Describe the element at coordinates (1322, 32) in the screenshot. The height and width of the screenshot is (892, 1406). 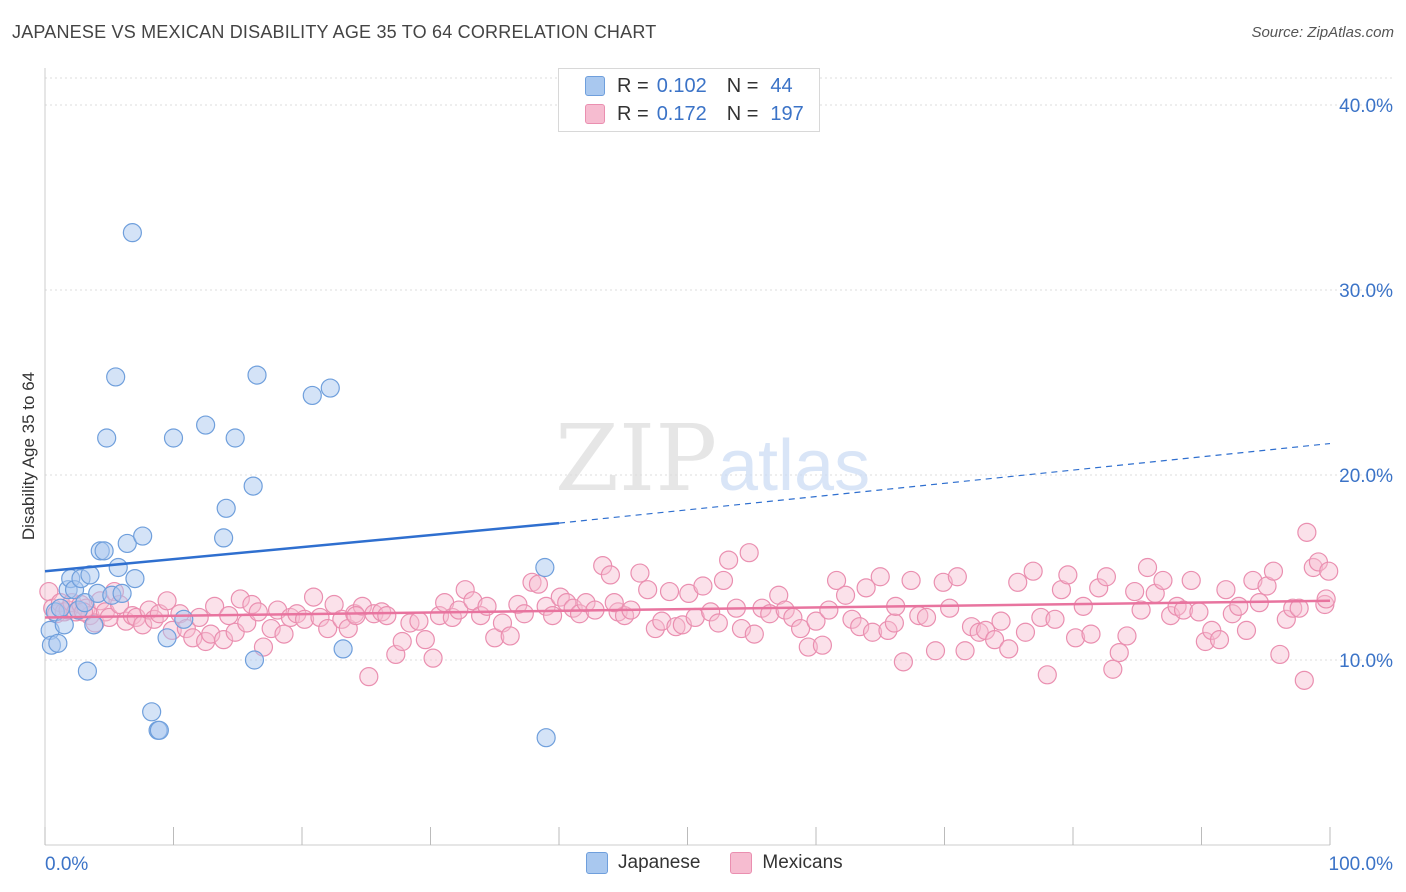
I see `source-label: Source: ZipAtlas.com` at that location.